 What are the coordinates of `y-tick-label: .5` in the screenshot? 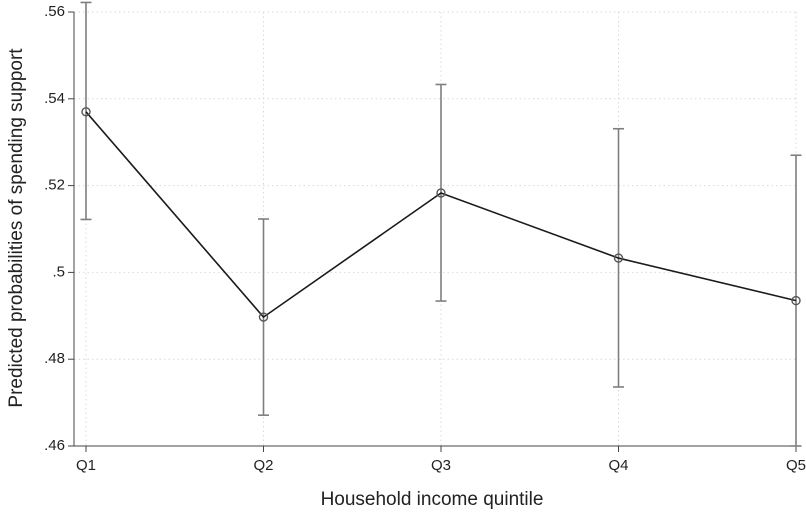 It's located at (58, 271).